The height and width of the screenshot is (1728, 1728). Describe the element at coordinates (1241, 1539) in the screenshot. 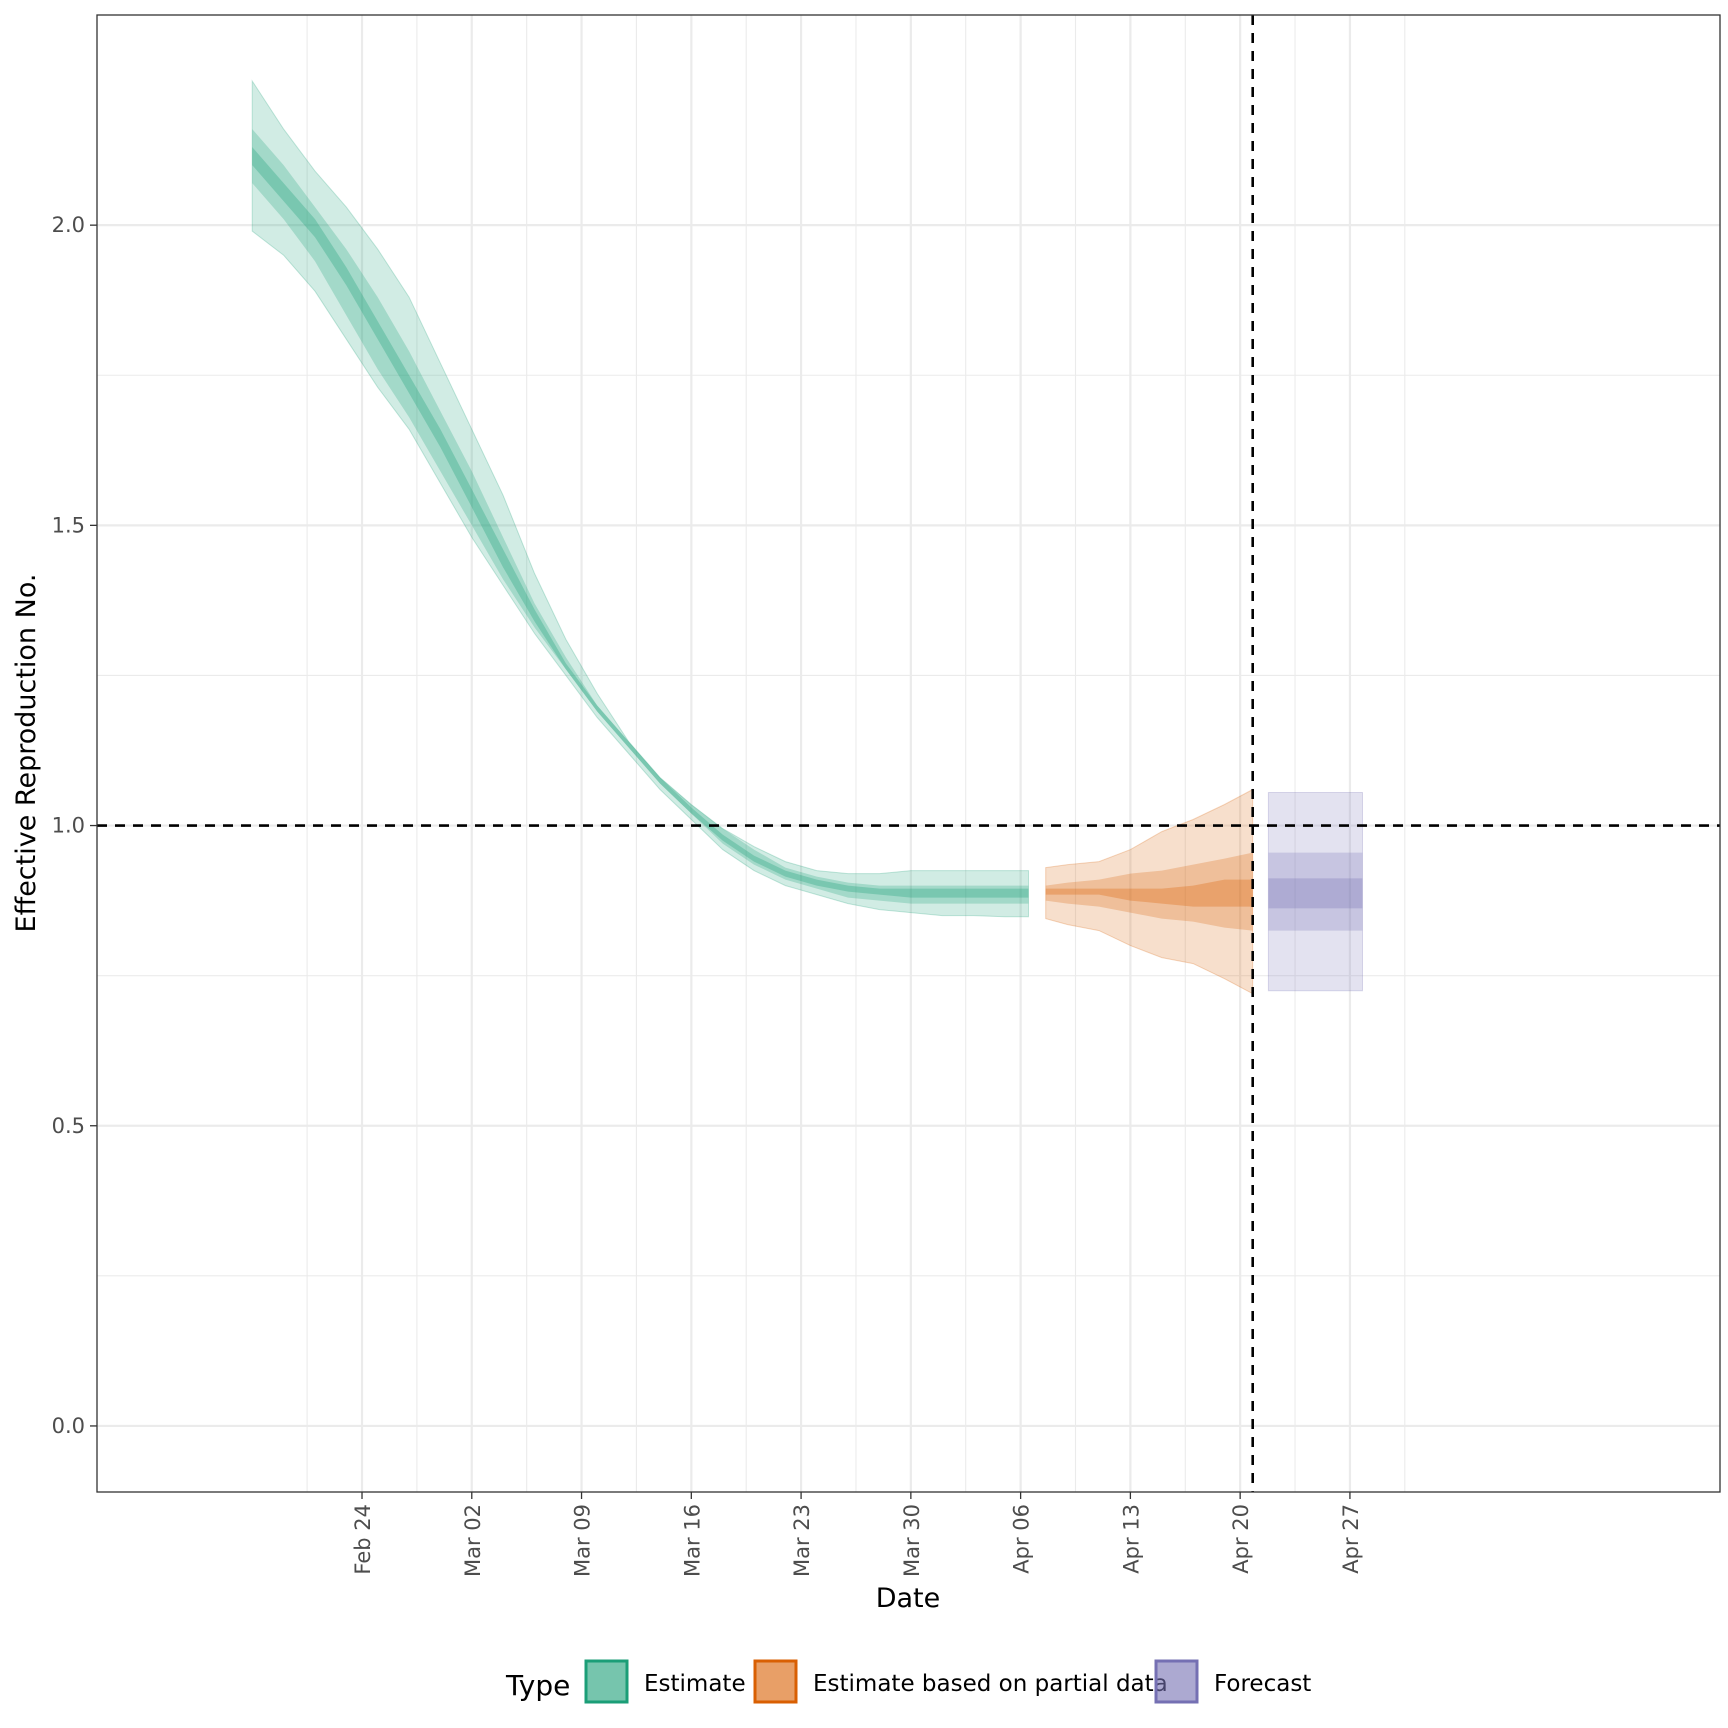

I see `x-tick-label: Apr 20` at that location.